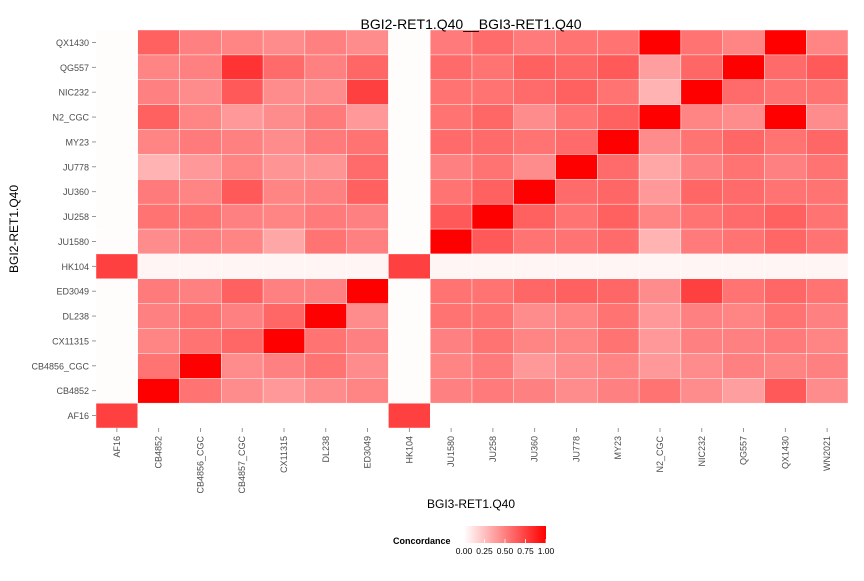  I want to click on x-tick-label: DL238, so click(326, 449).